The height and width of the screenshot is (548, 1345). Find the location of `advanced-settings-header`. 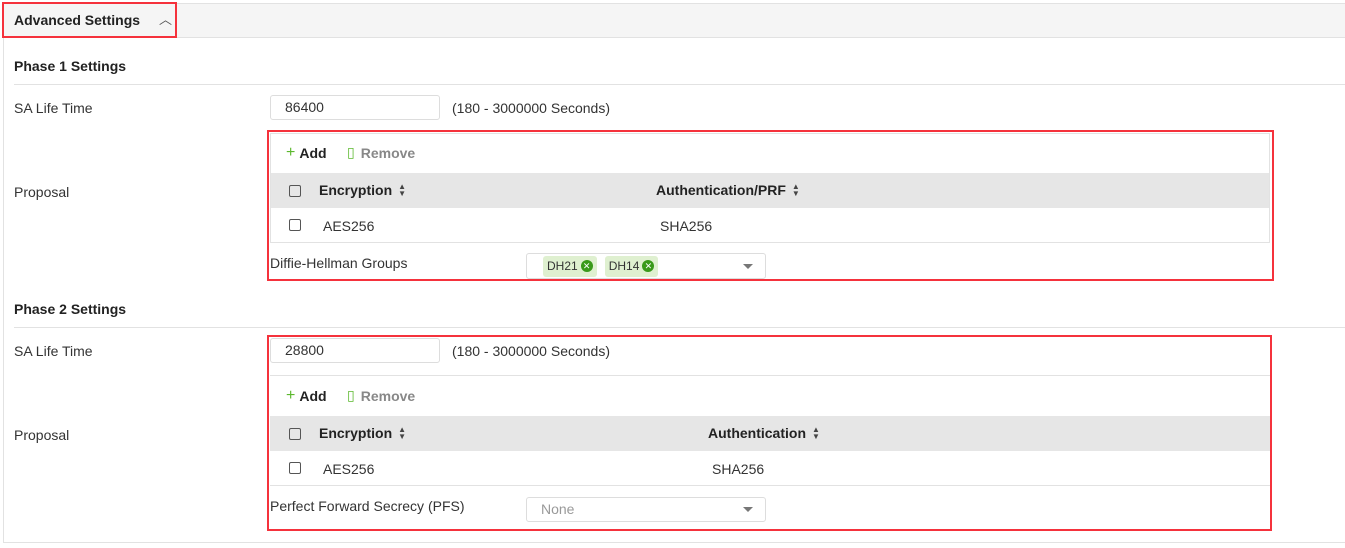

advanced-settings-header is located at coordinates (674, 21).